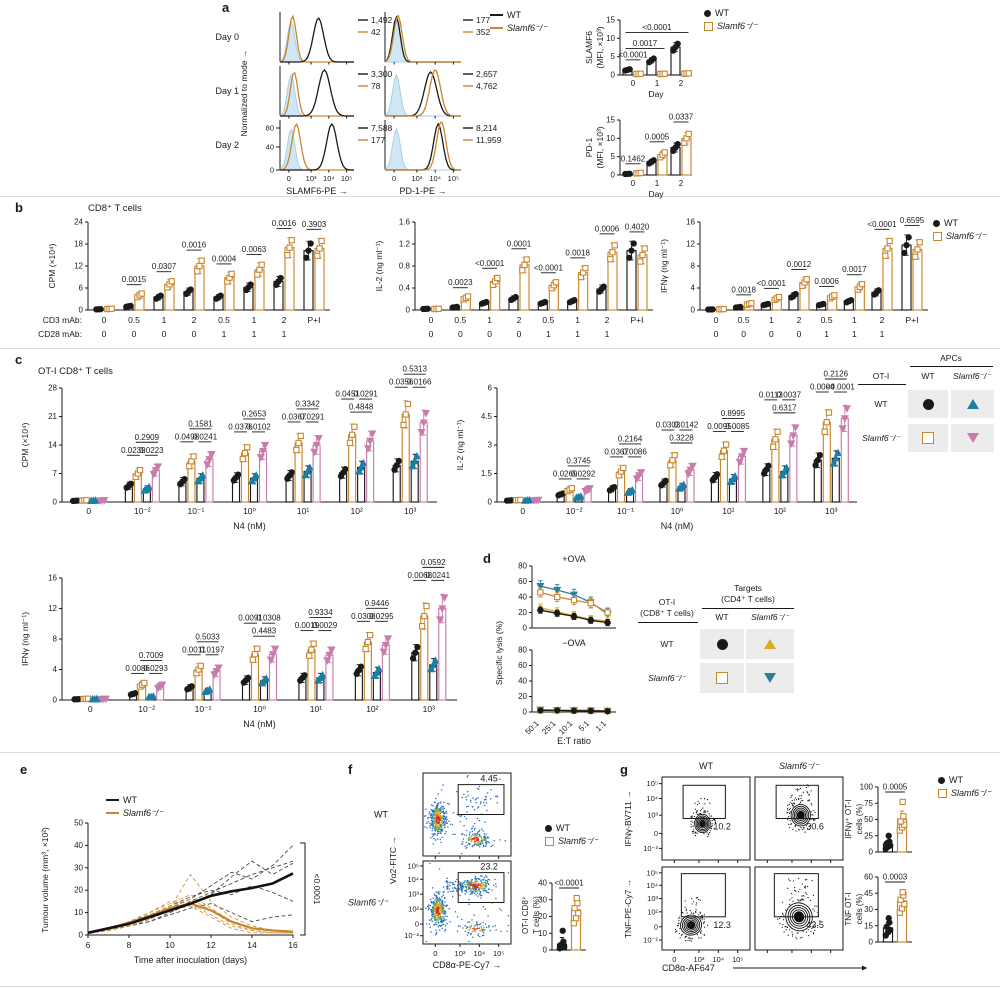 The image size is (1000, 988). What do you see at coordinates (382, 20) in the screenshot?
I see `svg-text: 1,492` at bounding box center [382, 20].